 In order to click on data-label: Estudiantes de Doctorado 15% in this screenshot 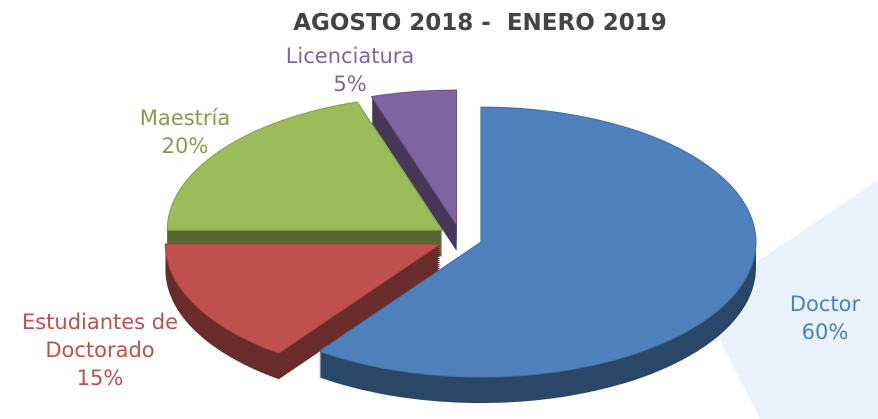, I will do `click(100, 350)`.